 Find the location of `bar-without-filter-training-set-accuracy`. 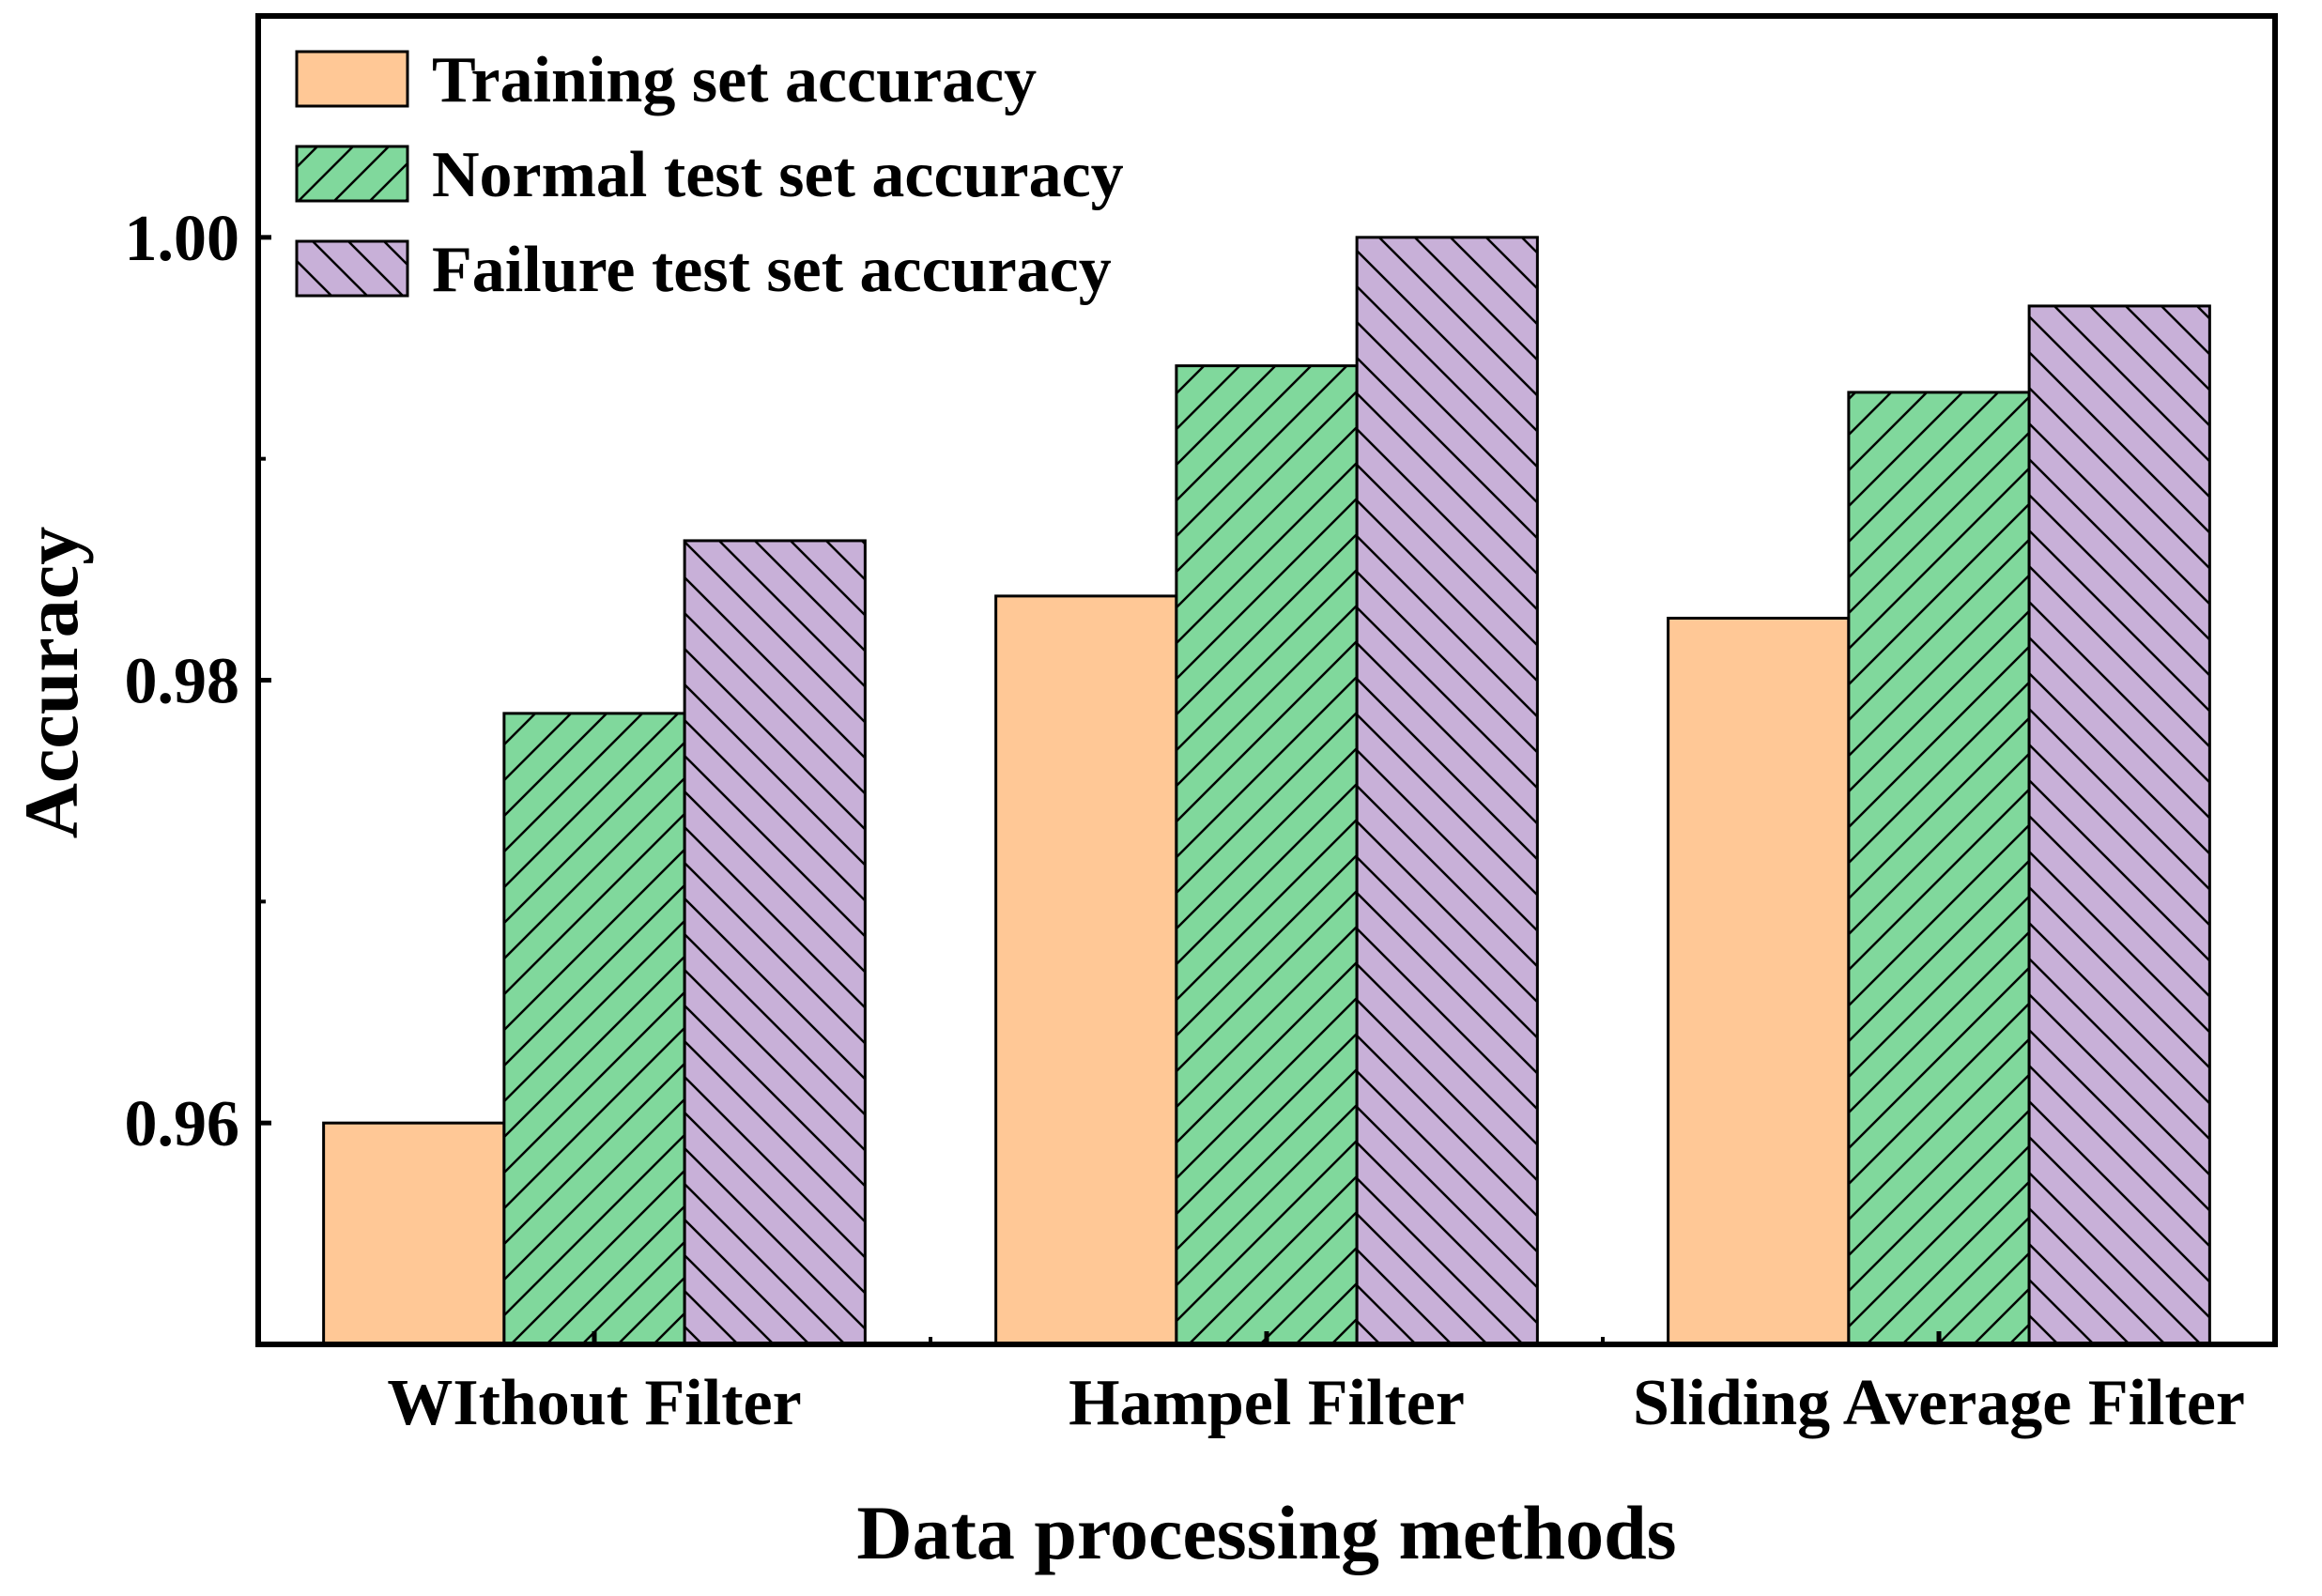

bar-without-filter-training-set-accuracy is located at coordinates (414, 1234).